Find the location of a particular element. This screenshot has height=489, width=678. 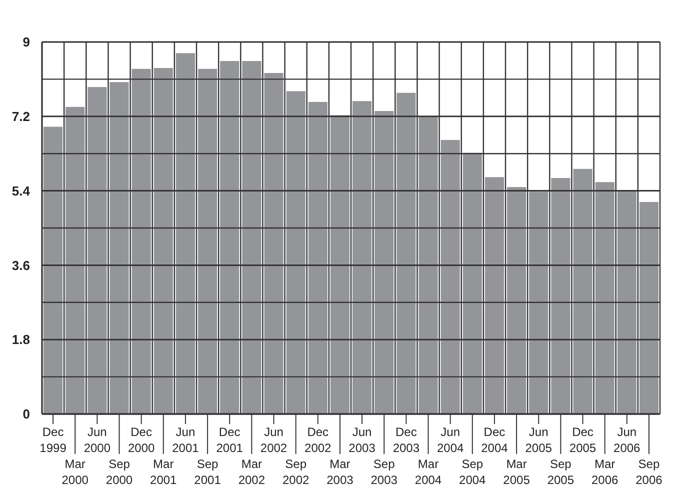

x-tick-label: Dec 2001 is located at coordinates (230, 440).